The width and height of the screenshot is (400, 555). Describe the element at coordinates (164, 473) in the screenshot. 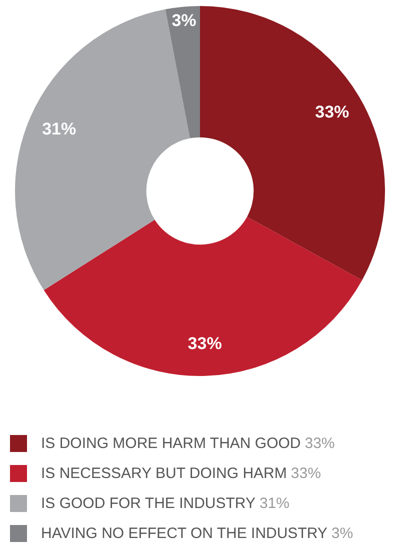

I see `legend-label: IS NECESSARY BUT DOING HARM` at that location.